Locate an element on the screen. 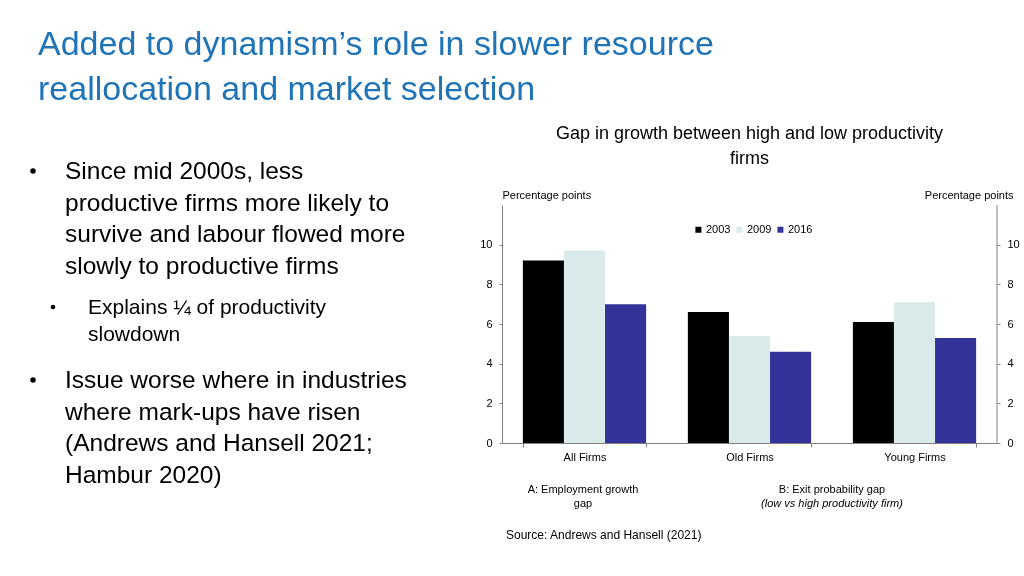 The width and height of the screenshot is (1024, 576). y-tick-label: 10 is located at coordinates (486, 244).